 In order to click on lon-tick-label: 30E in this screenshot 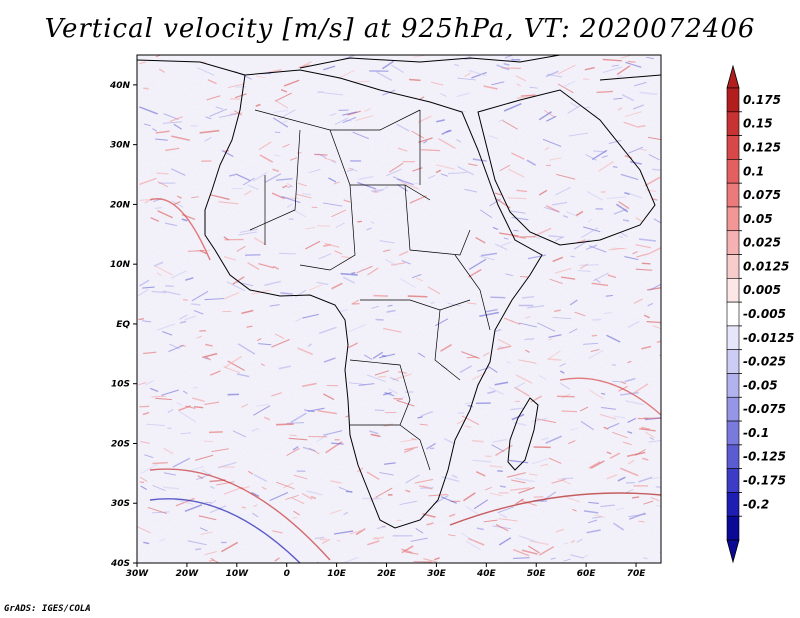, I will do `click(437, 574)`.